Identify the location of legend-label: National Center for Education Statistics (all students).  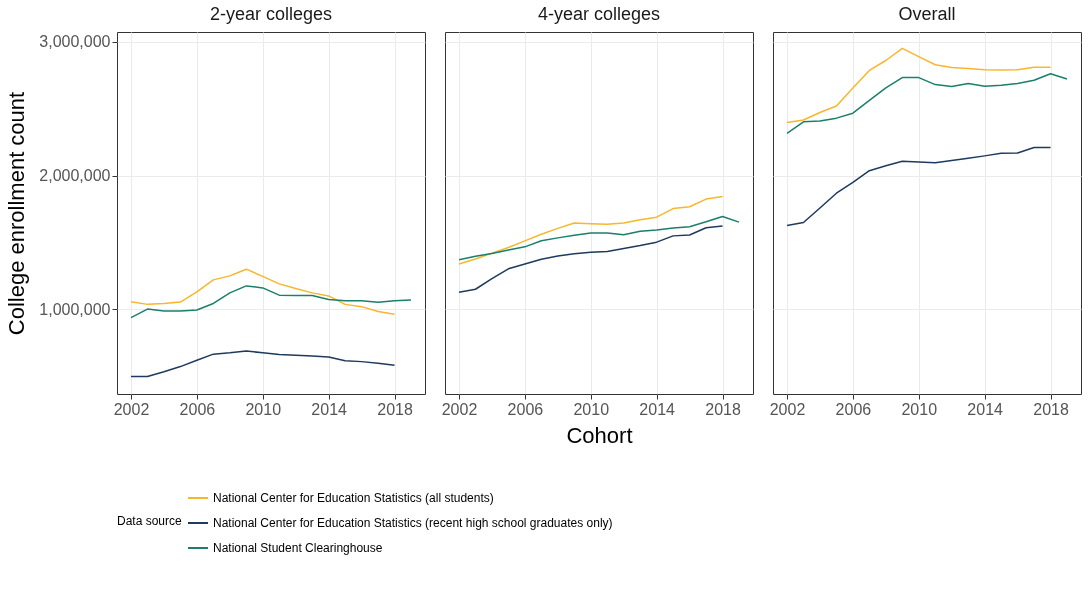
(353, 498).